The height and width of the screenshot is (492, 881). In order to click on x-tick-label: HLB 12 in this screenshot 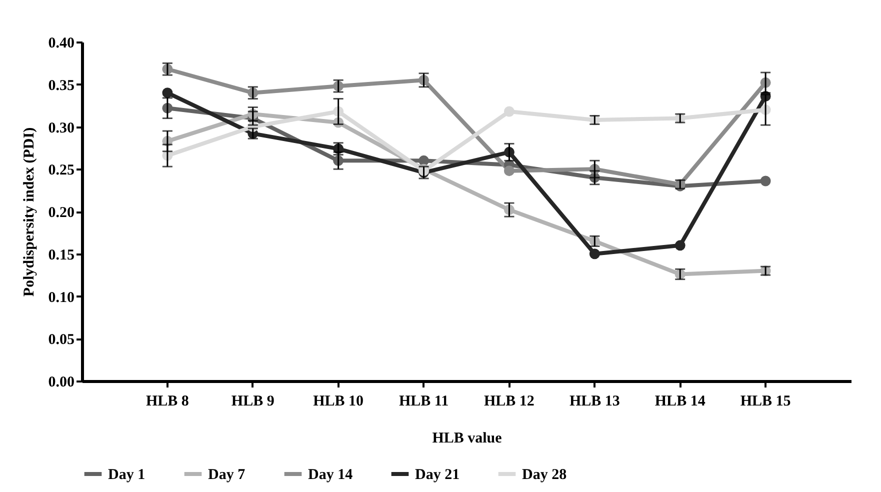, I will do `click(509, 402)`.